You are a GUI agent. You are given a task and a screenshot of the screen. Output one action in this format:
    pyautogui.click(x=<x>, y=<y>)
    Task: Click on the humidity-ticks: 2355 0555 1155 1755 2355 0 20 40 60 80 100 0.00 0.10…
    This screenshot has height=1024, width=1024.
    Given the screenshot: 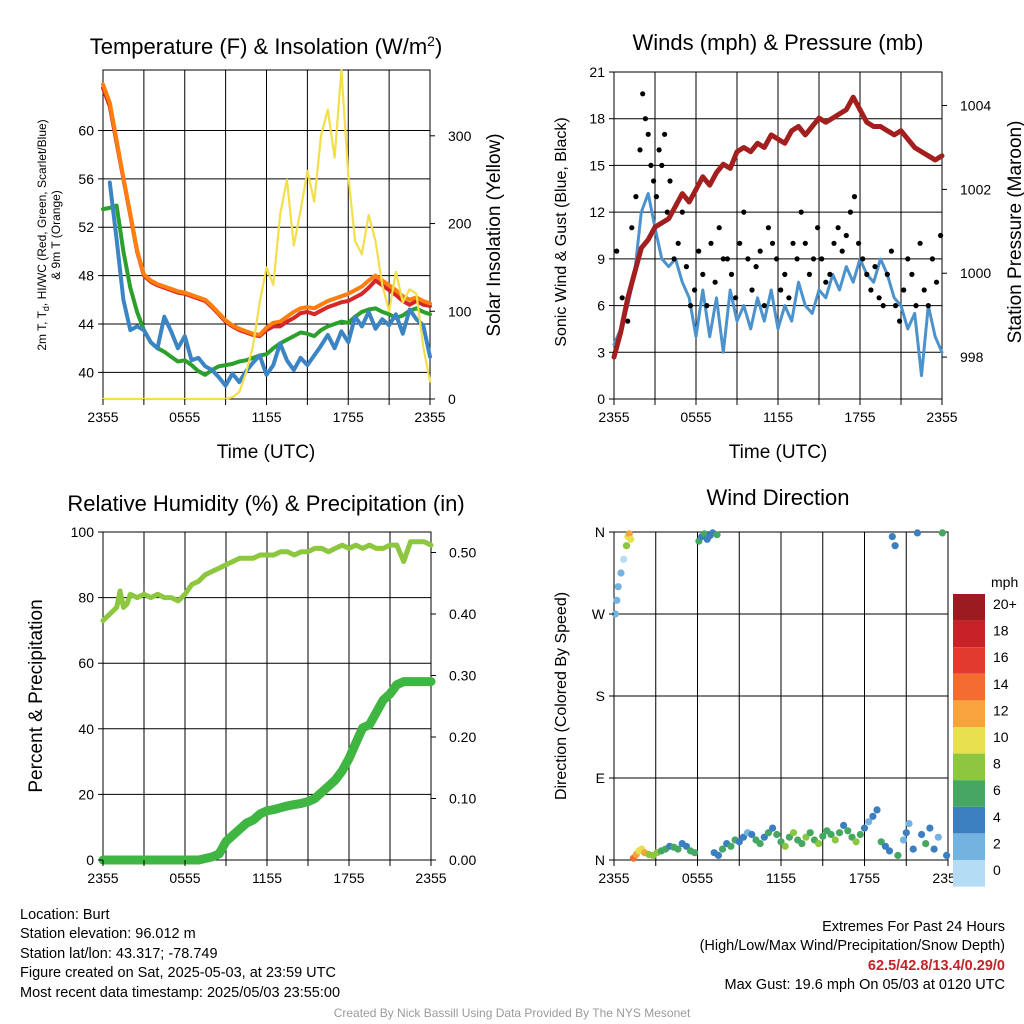 What is the action you would take?
    pyautogui.click(x=274, y=705)
    